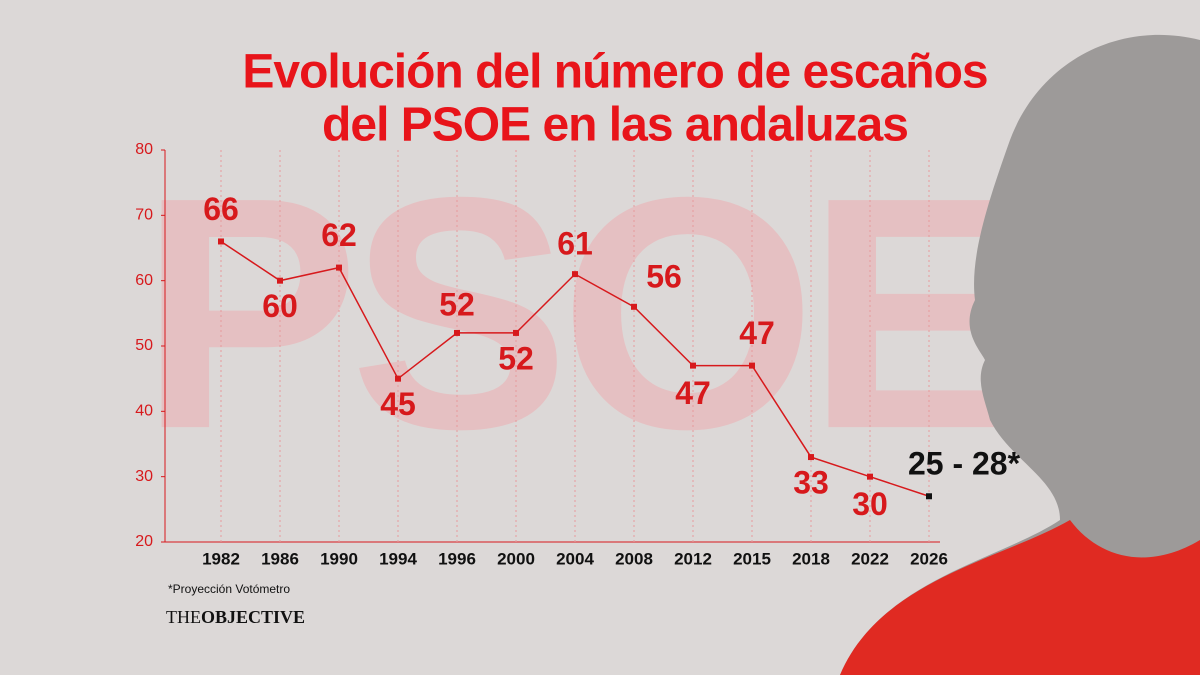 This screenshot has width=1200, height=675. I want to click on value-label: 62, so click(339, 235).